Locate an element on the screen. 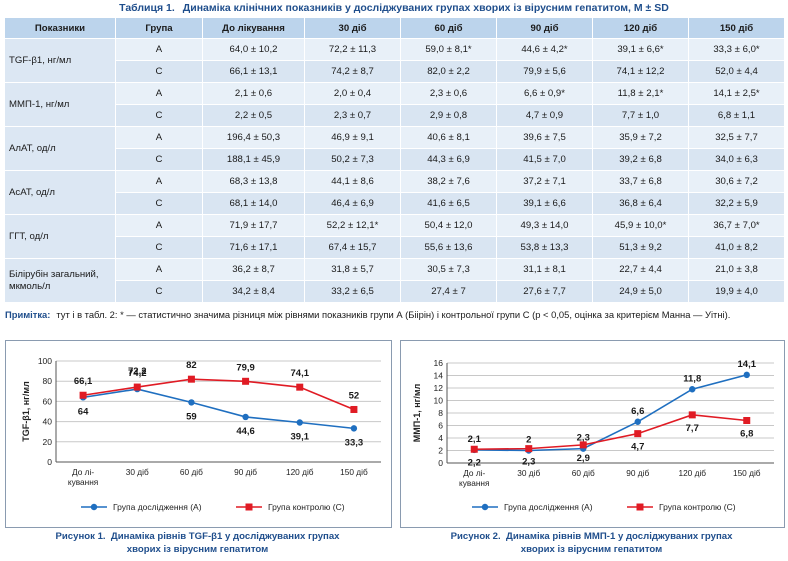  table-cell: 37,2 ± 7,1 is located at coordinates (545, 182).